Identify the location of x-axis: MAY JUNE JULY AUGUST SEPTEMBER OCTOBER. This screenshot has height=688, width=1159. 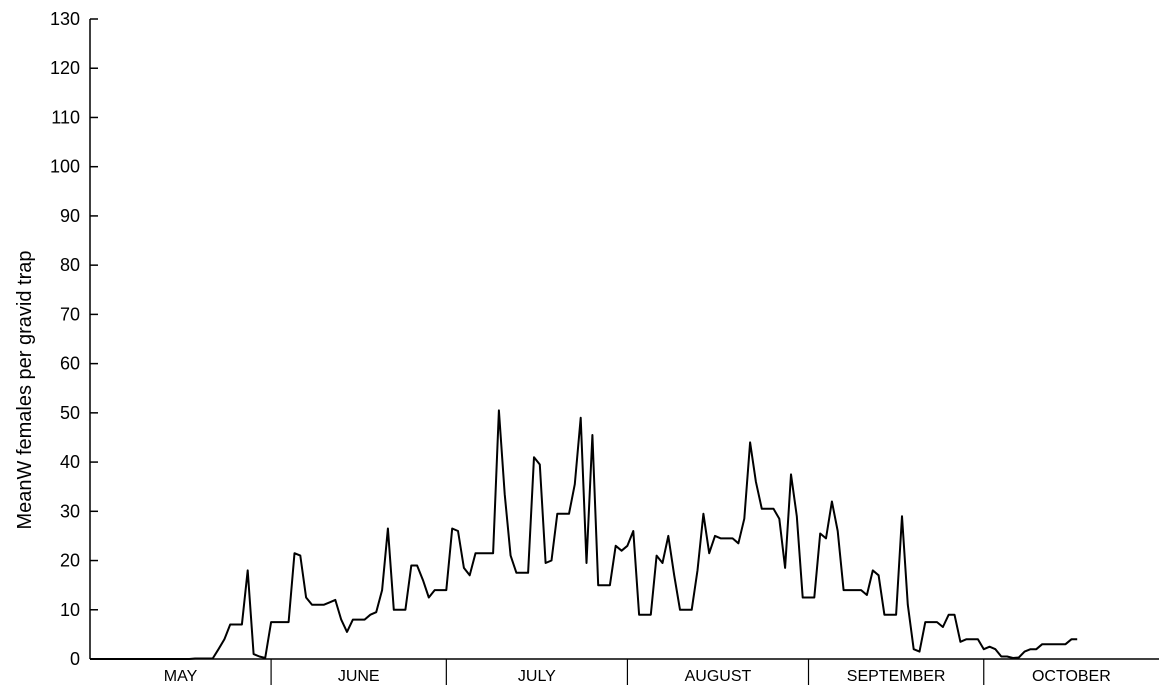
(624, 671).